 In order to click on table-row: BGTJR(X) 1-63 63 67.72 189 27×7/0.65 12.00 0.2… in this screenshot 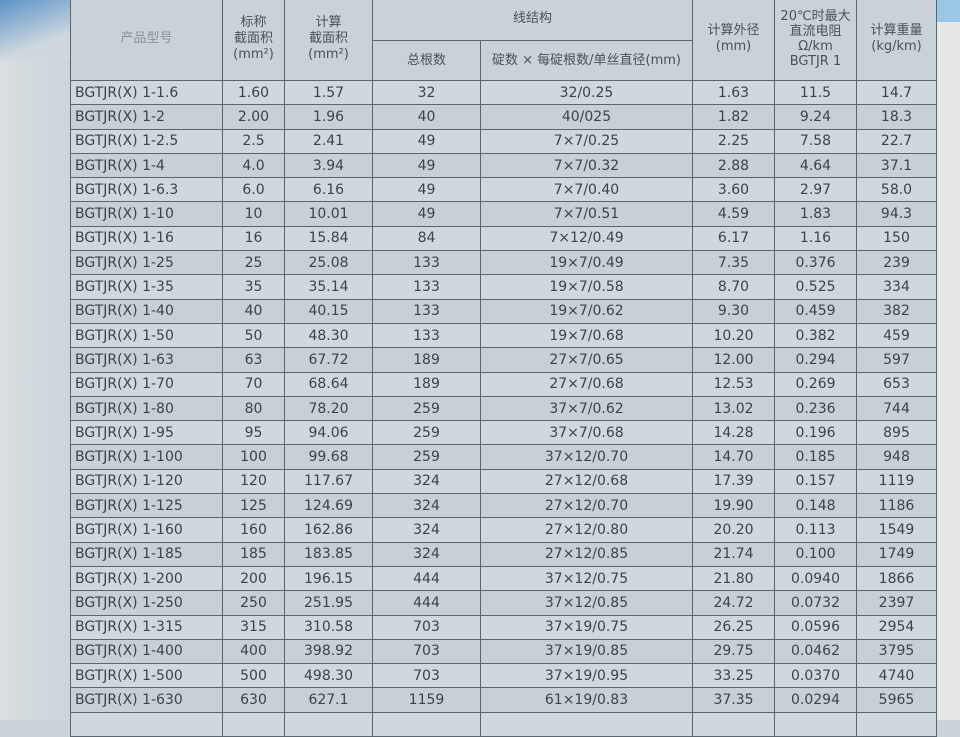, I will do `click(503, 360)`.